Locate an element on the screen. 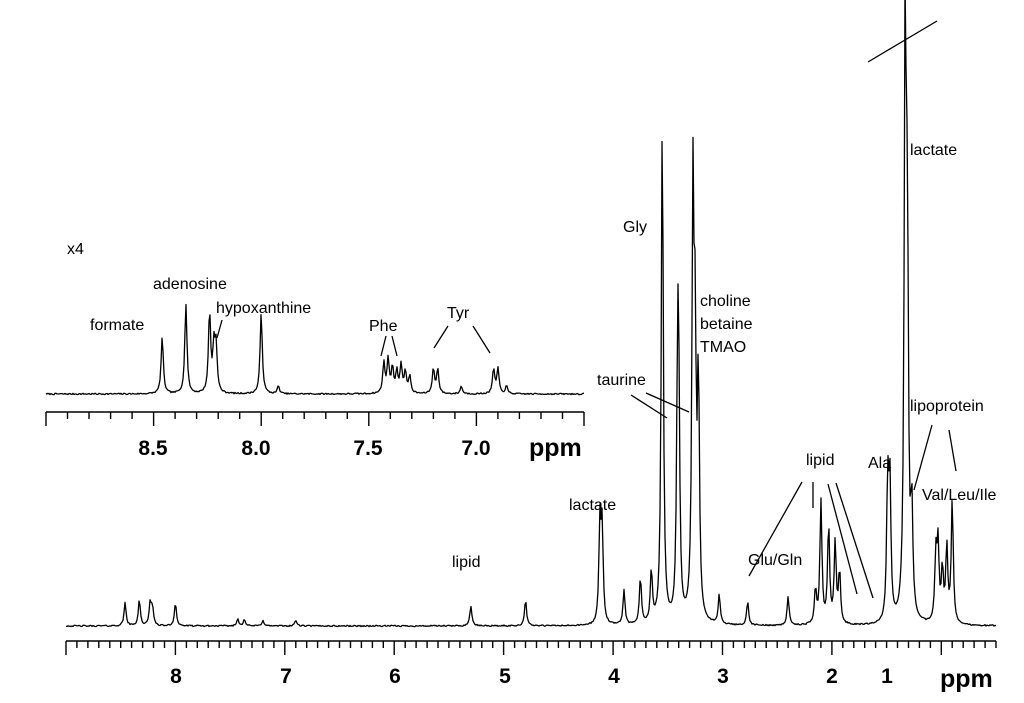  peak-label-adenosine: adenosine is located at coordinates (190, 284).